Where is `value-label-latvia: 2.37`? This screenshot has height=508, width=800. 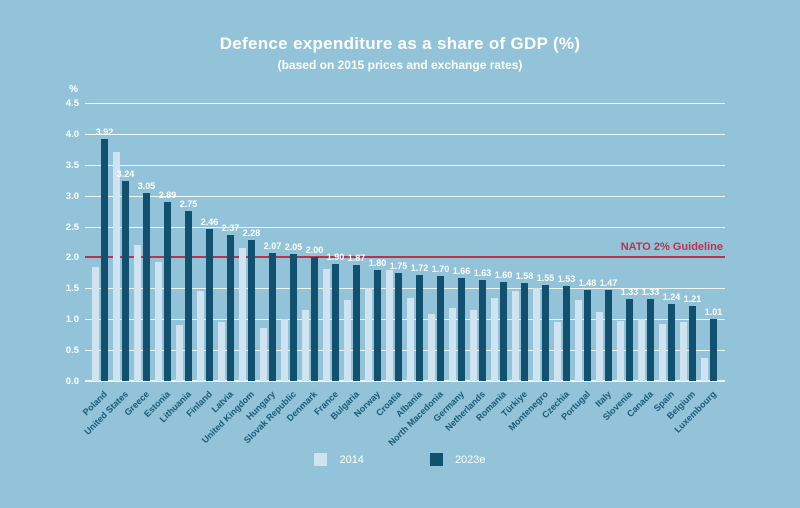
value-label-latvia: 2.37 is located at coordinates (230, 227).